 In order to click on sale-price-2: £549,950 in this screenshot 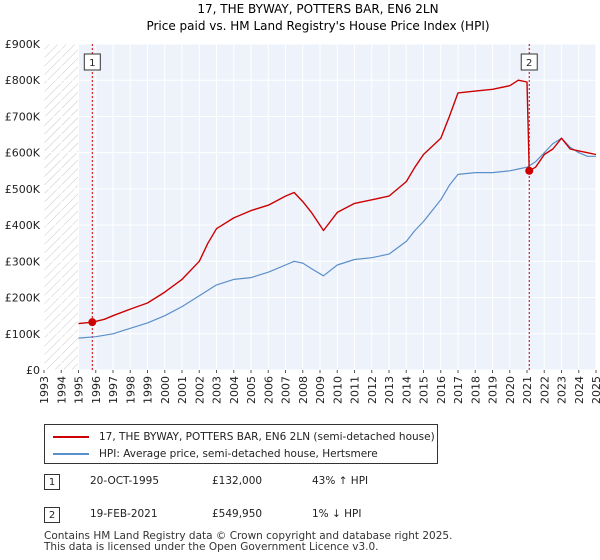, I will do `click(237, 514)`.